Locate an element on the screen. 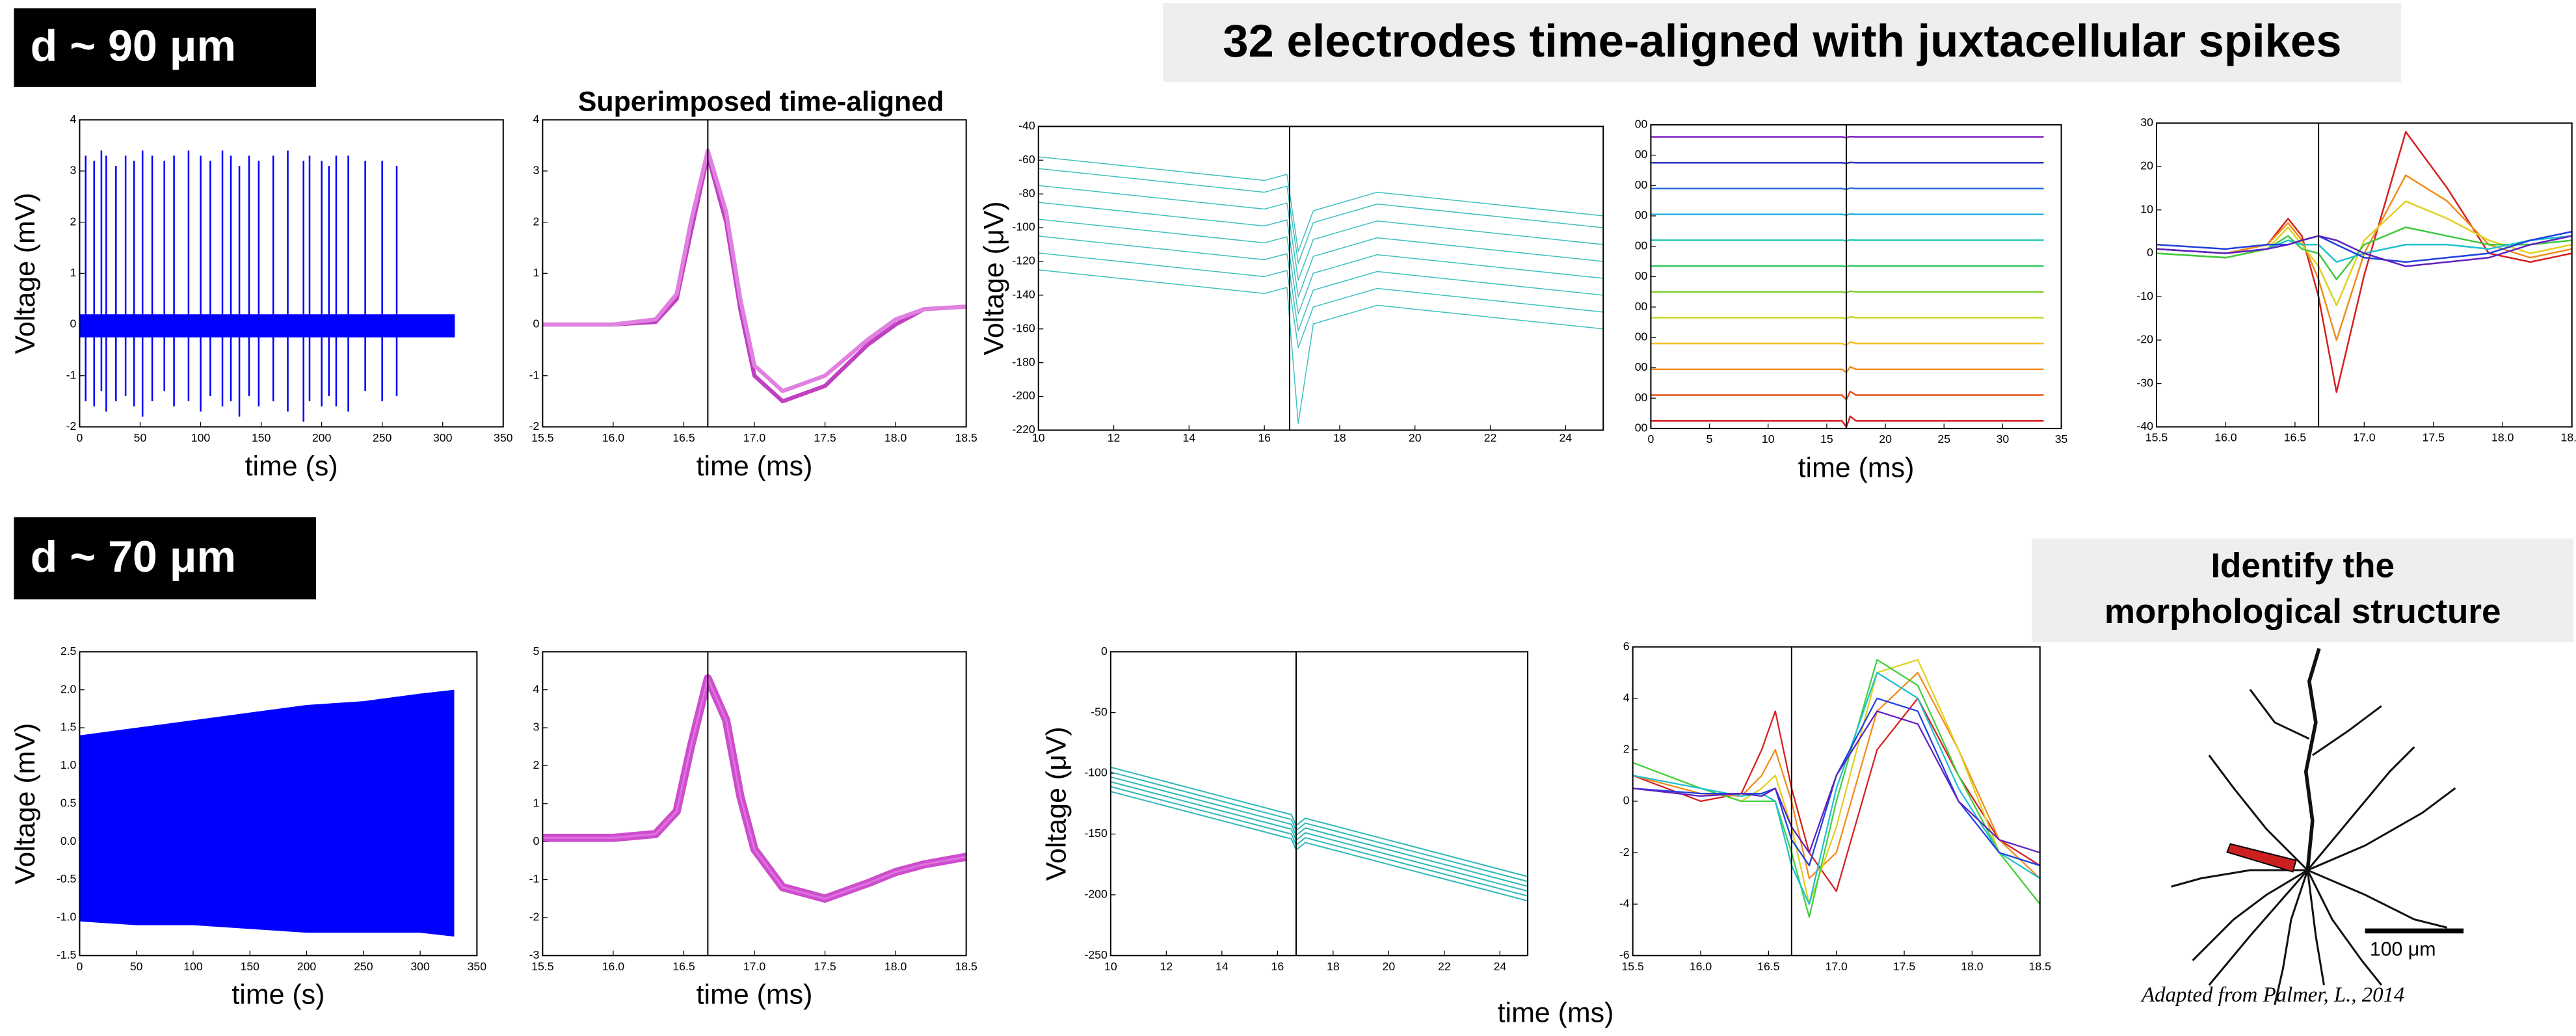  y-tick-label: -4 is located at coordinates (1625, 903).